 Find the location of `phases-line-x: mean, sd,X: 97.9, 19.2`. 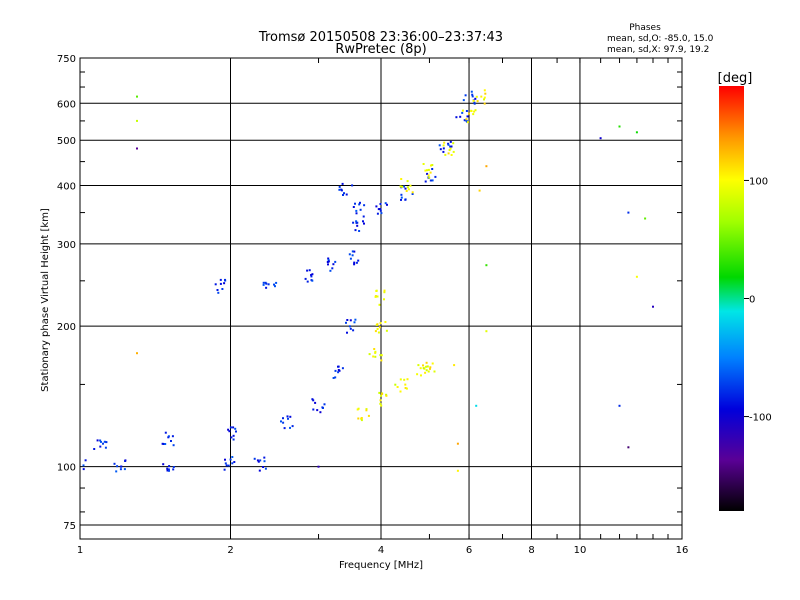

phases-line-x: mean, sd,X: 97.9, 19.2 is located at coordinates (658, 50).